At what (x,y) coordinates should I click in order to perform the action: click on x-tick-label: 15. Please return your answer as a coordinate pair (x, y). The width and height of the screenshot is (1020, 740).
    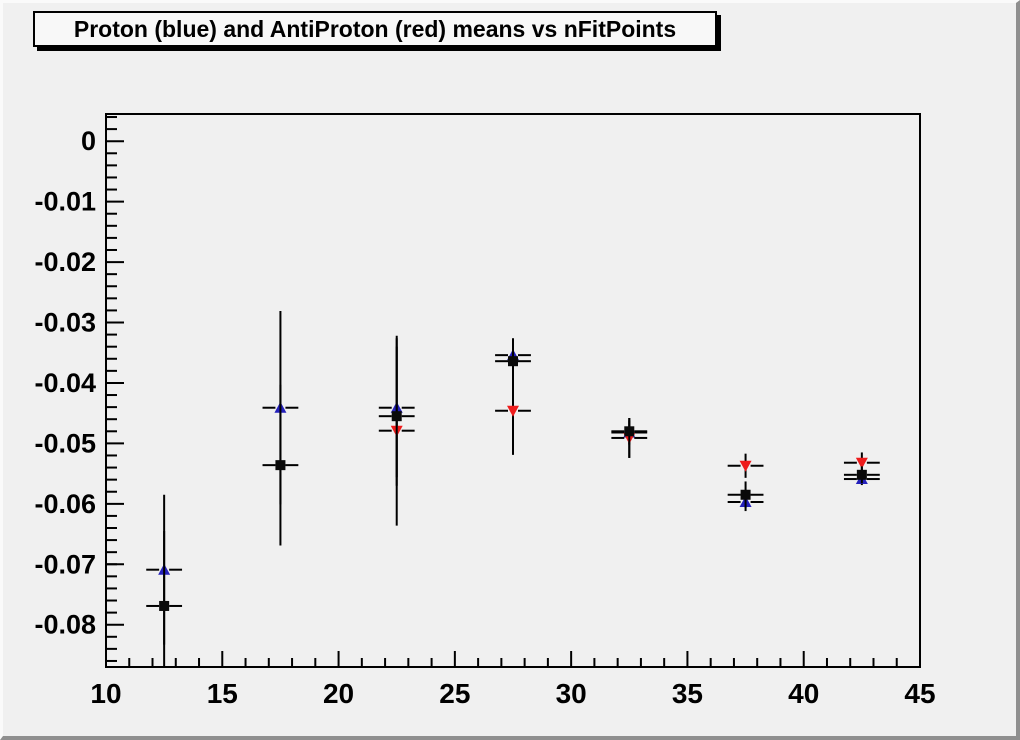
    Looking at the image, I should click on (222, 693).